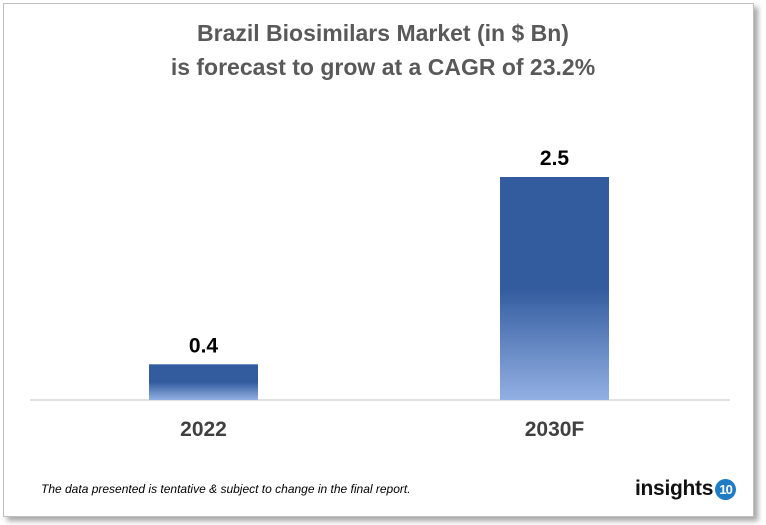  What do you see at coordinates (726, 489) in the screenshot?
I see `logo-badge: 10` at bounding box center [726, 489].